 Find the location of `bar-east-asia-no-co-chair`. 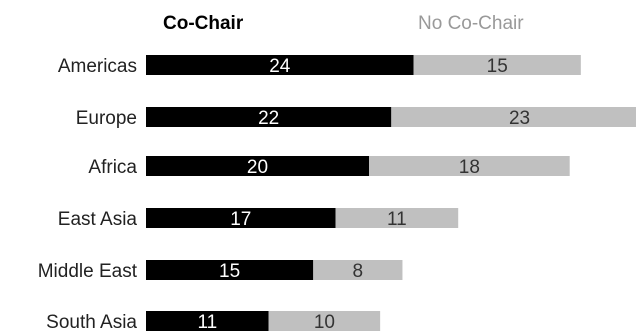

bar-east-asia-no-co-chair is located at coordinates (397, 218).